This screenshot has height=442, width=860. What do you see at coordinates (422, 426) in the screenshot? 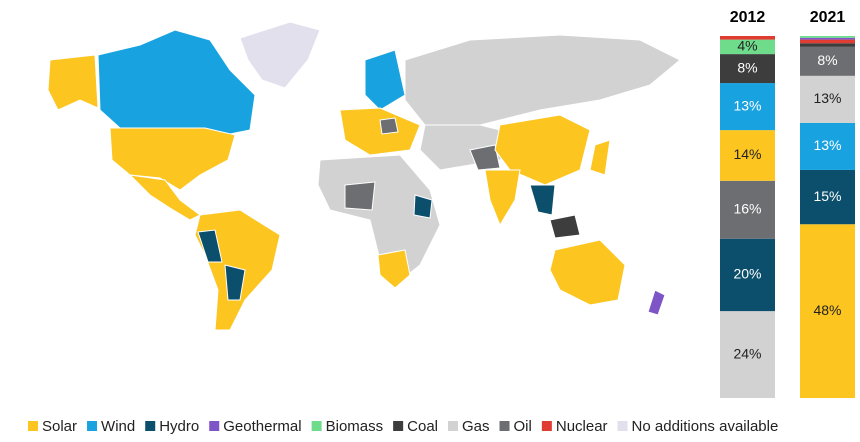
I see `legend-label: Coal` at bounding box center [422, 426].